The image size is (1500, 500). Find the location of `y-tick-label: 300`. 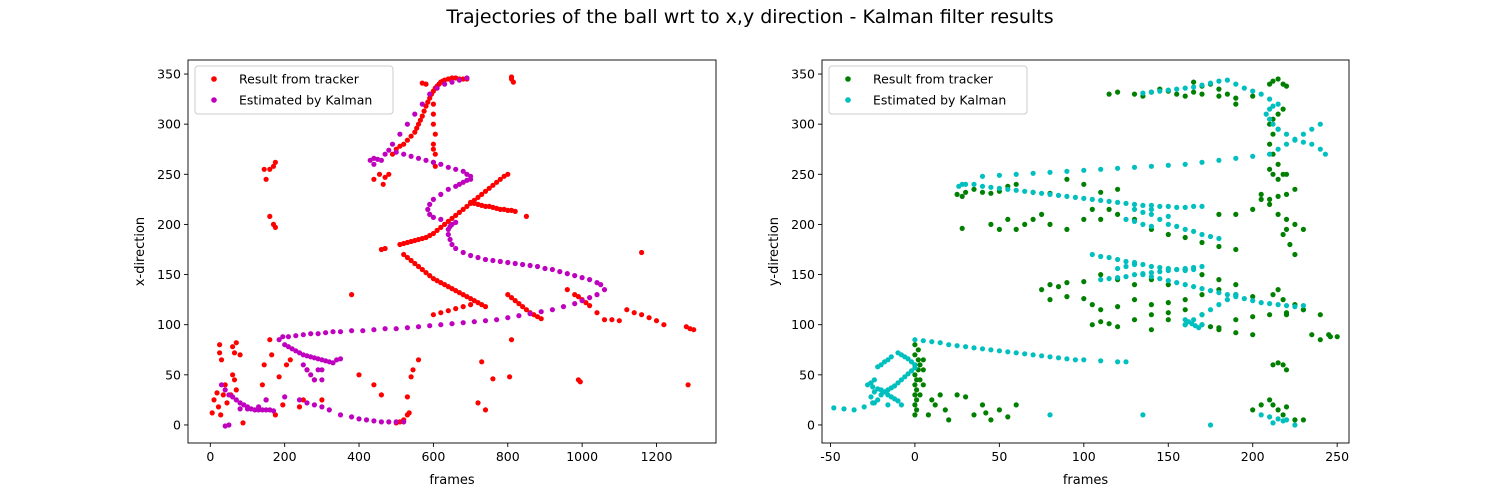

y-tick-label: 300 is located at coordinates (803, 124).